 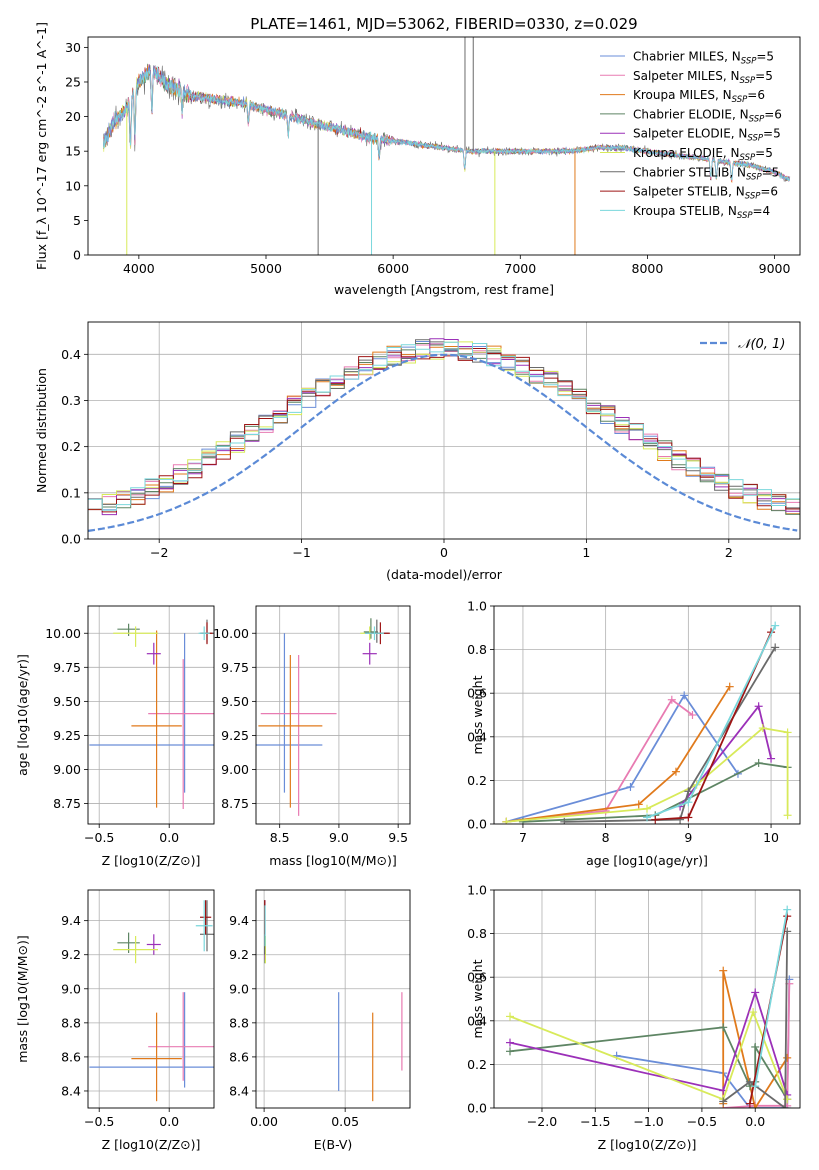 I want to click on x-tick-label: −0.5, so click(x=99, y=837).